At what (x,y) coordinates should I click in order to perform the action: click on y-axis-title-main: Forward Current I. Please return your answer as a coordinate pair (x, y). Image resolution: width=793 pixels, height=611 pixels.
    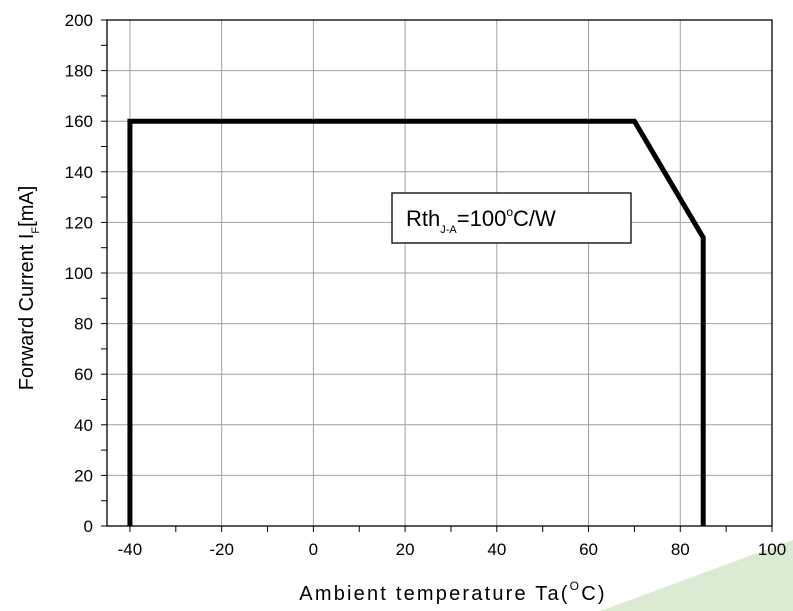
    Looking at the image, I should click on (27, 312).